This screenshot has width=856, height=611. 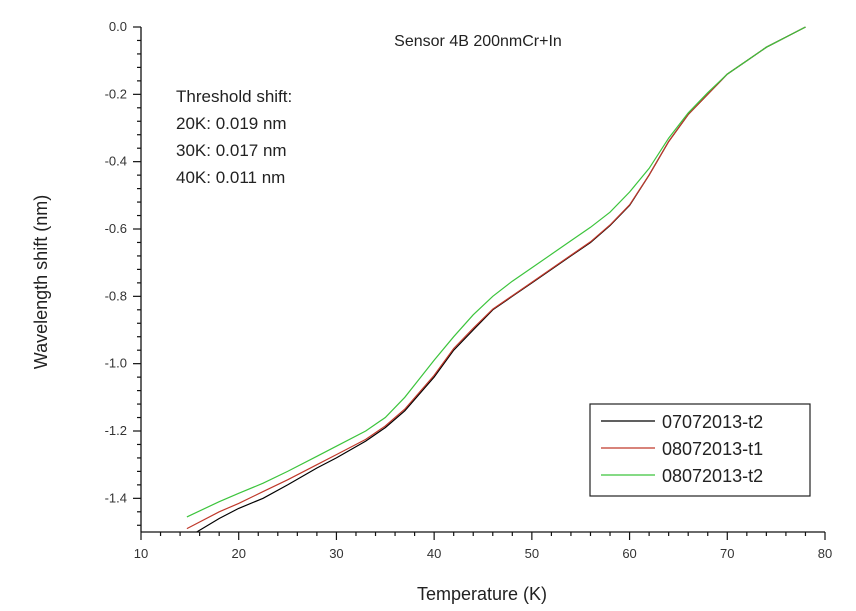 What do you see at coordinates (712, 422) in the screenshot?
I see `legend-label: 07072013-t2` at bounding box center [712, 422].